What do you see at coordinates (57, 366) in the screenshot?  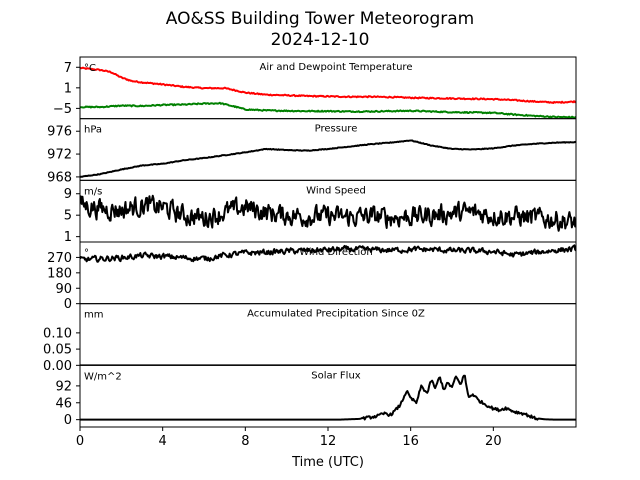 I see `y-tick-label: 0.00` at bounding box center [57, 366].